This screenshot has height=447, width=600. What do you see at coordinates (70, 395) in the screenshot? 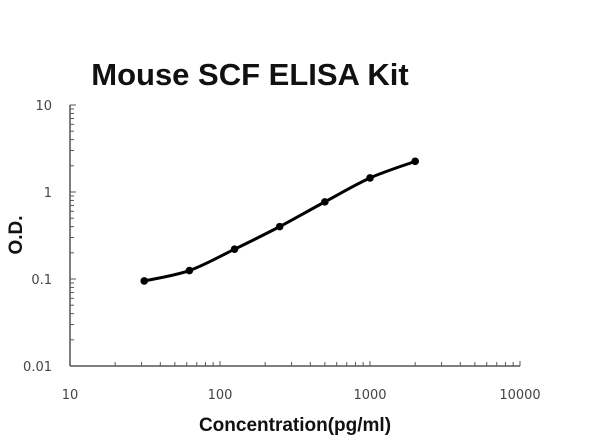
I see `x-tick-label: 10` at bounding box center [70, 395].